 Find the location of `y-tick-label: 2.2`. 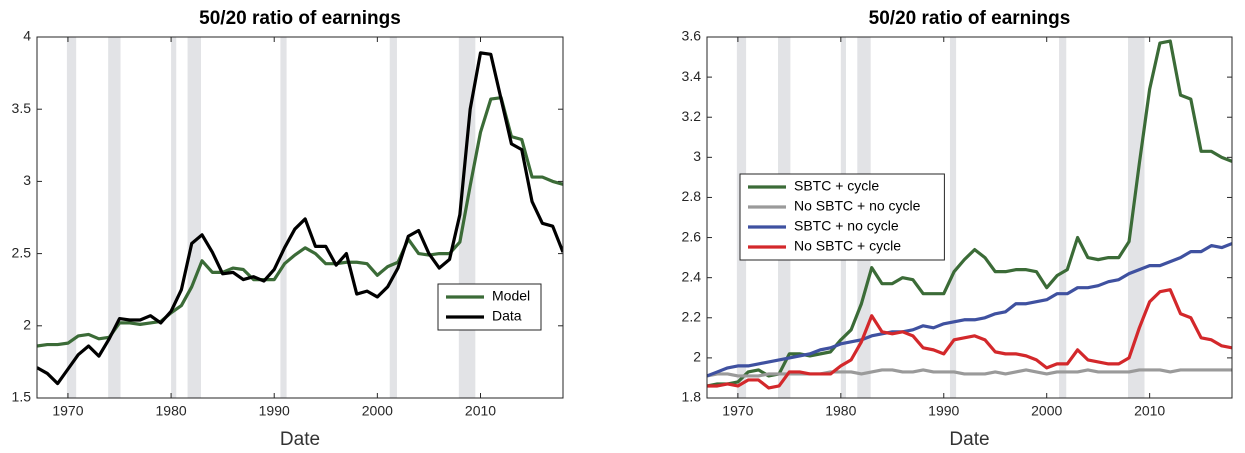

y-tick-label: 2.2 is located at coordinates (692, 316).